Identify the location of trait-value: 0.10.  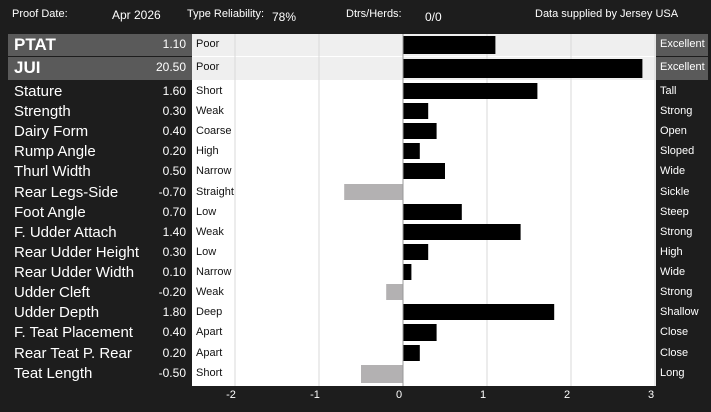
(174, 272).